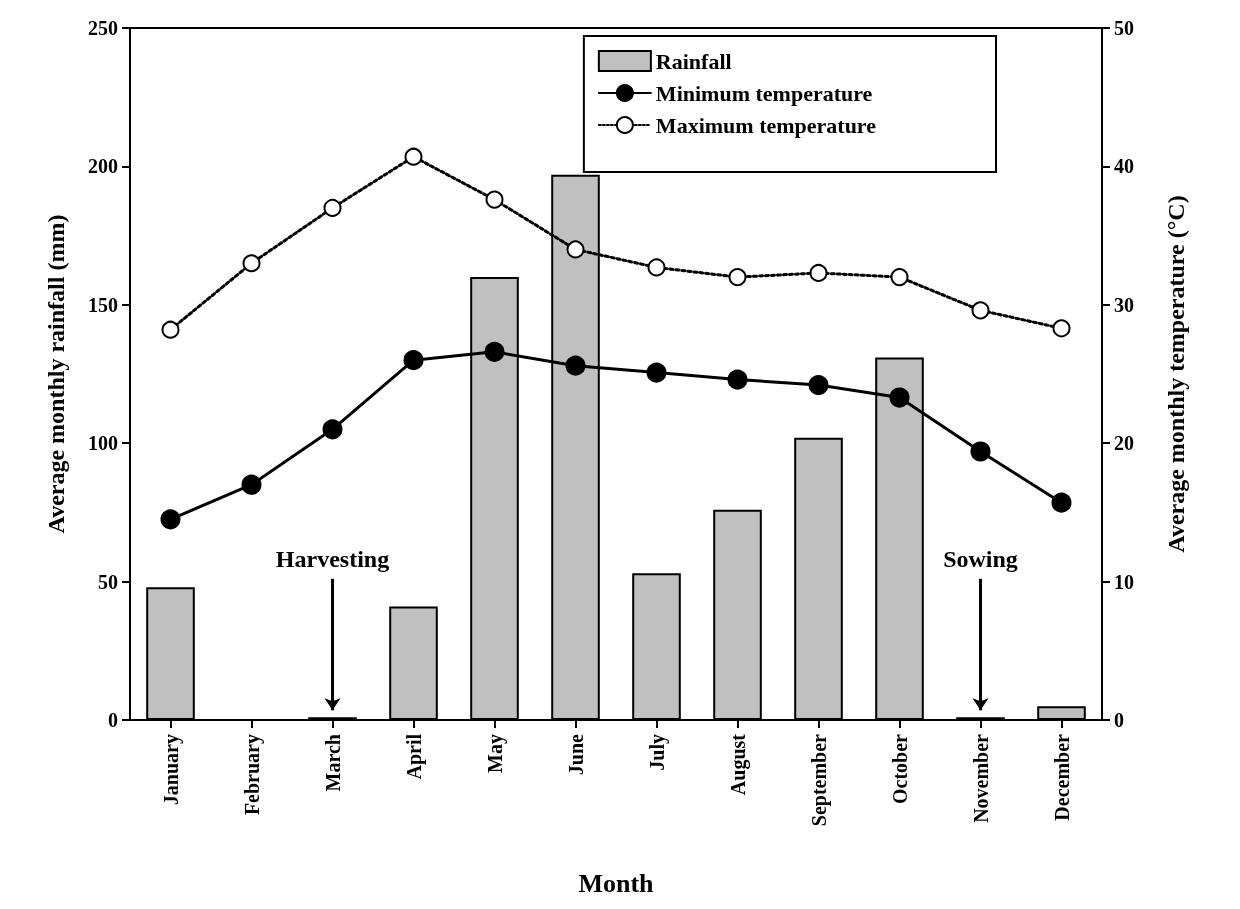 The width and height of the screenshot is (1240, 909). Describe the element at coordinates (332, 558) in the screenshot. I see `annotation: Harvesting` at that location.